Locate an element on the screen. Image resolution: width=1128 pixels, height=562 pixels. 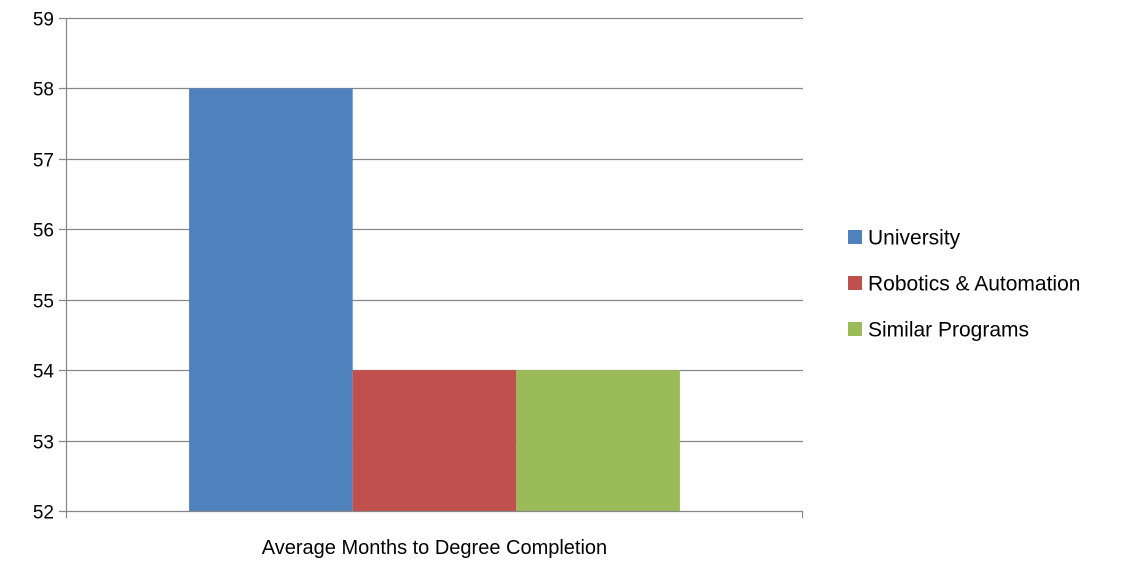
bar-university is located at coordinates (271, 299).